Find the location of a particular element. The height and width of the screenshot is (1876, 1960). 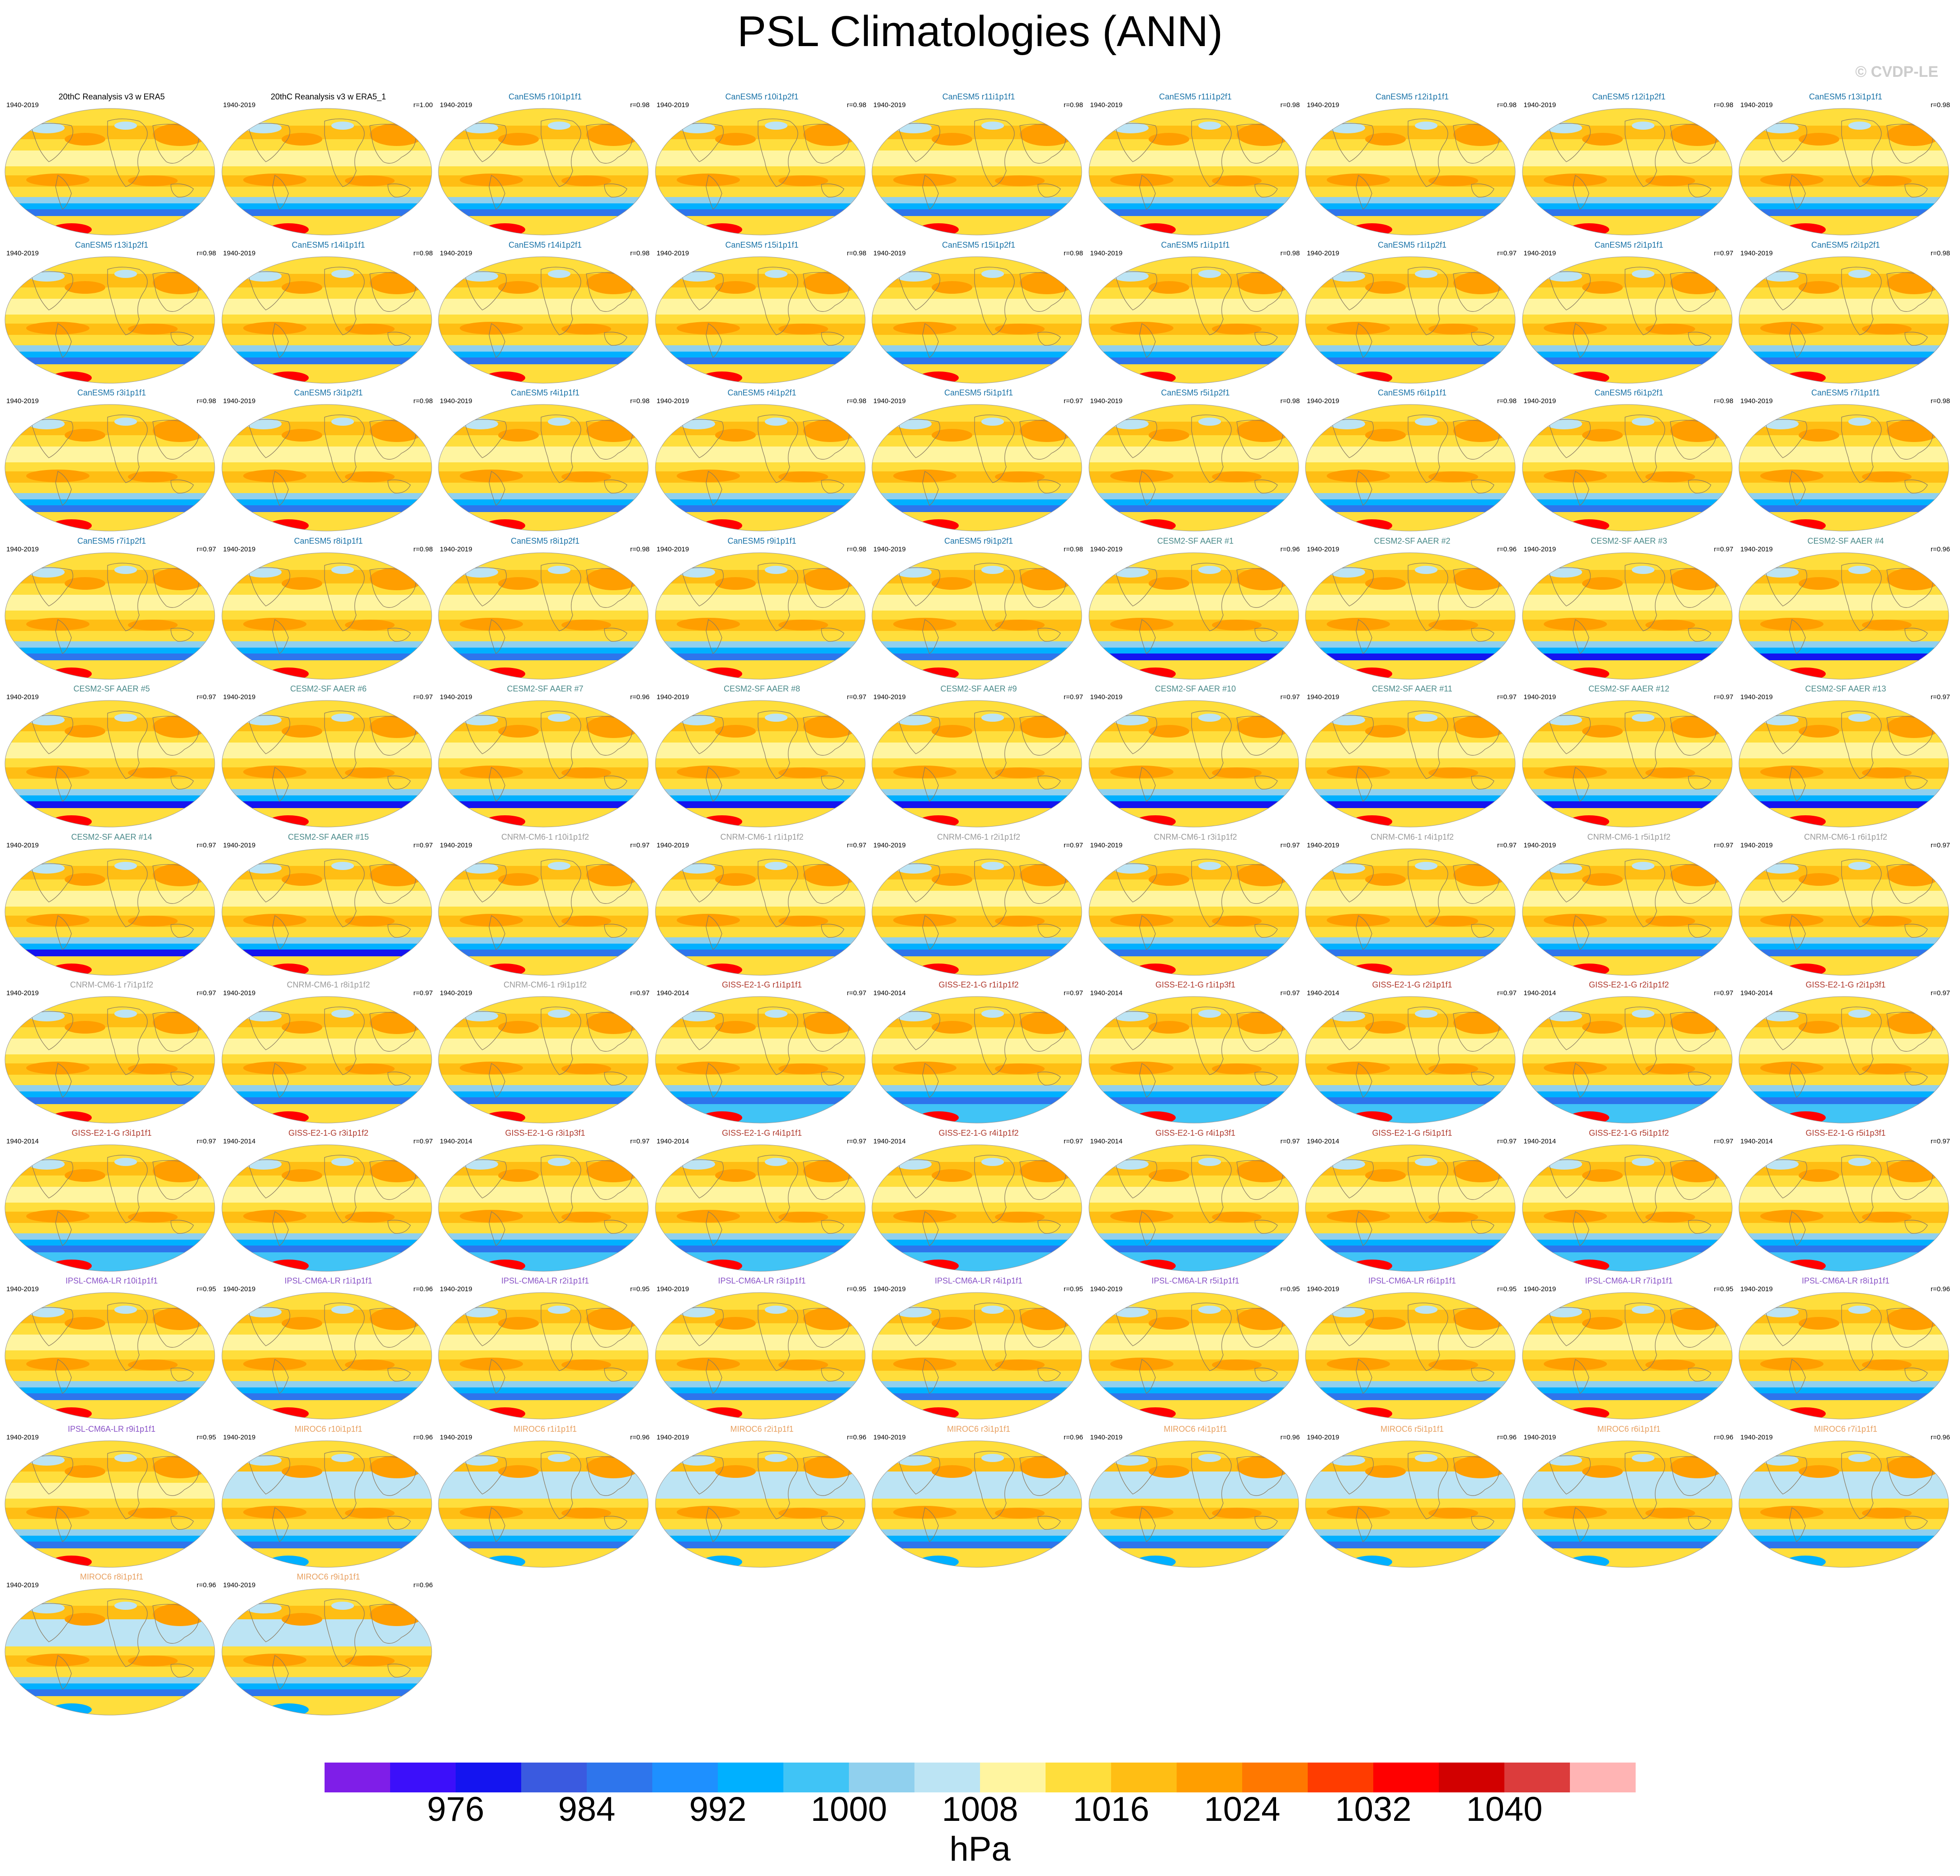

colorbar-units: hPa is located at coordinates (980, 1849).